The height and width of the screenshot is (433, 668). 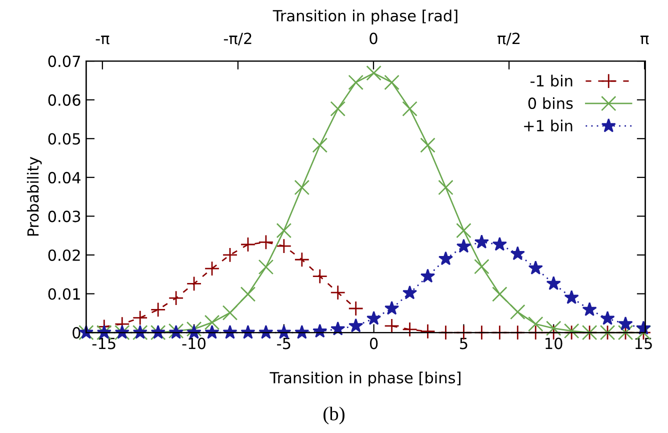 I want to click on y-tick-label: 0.05, so click(x=64, y=139).